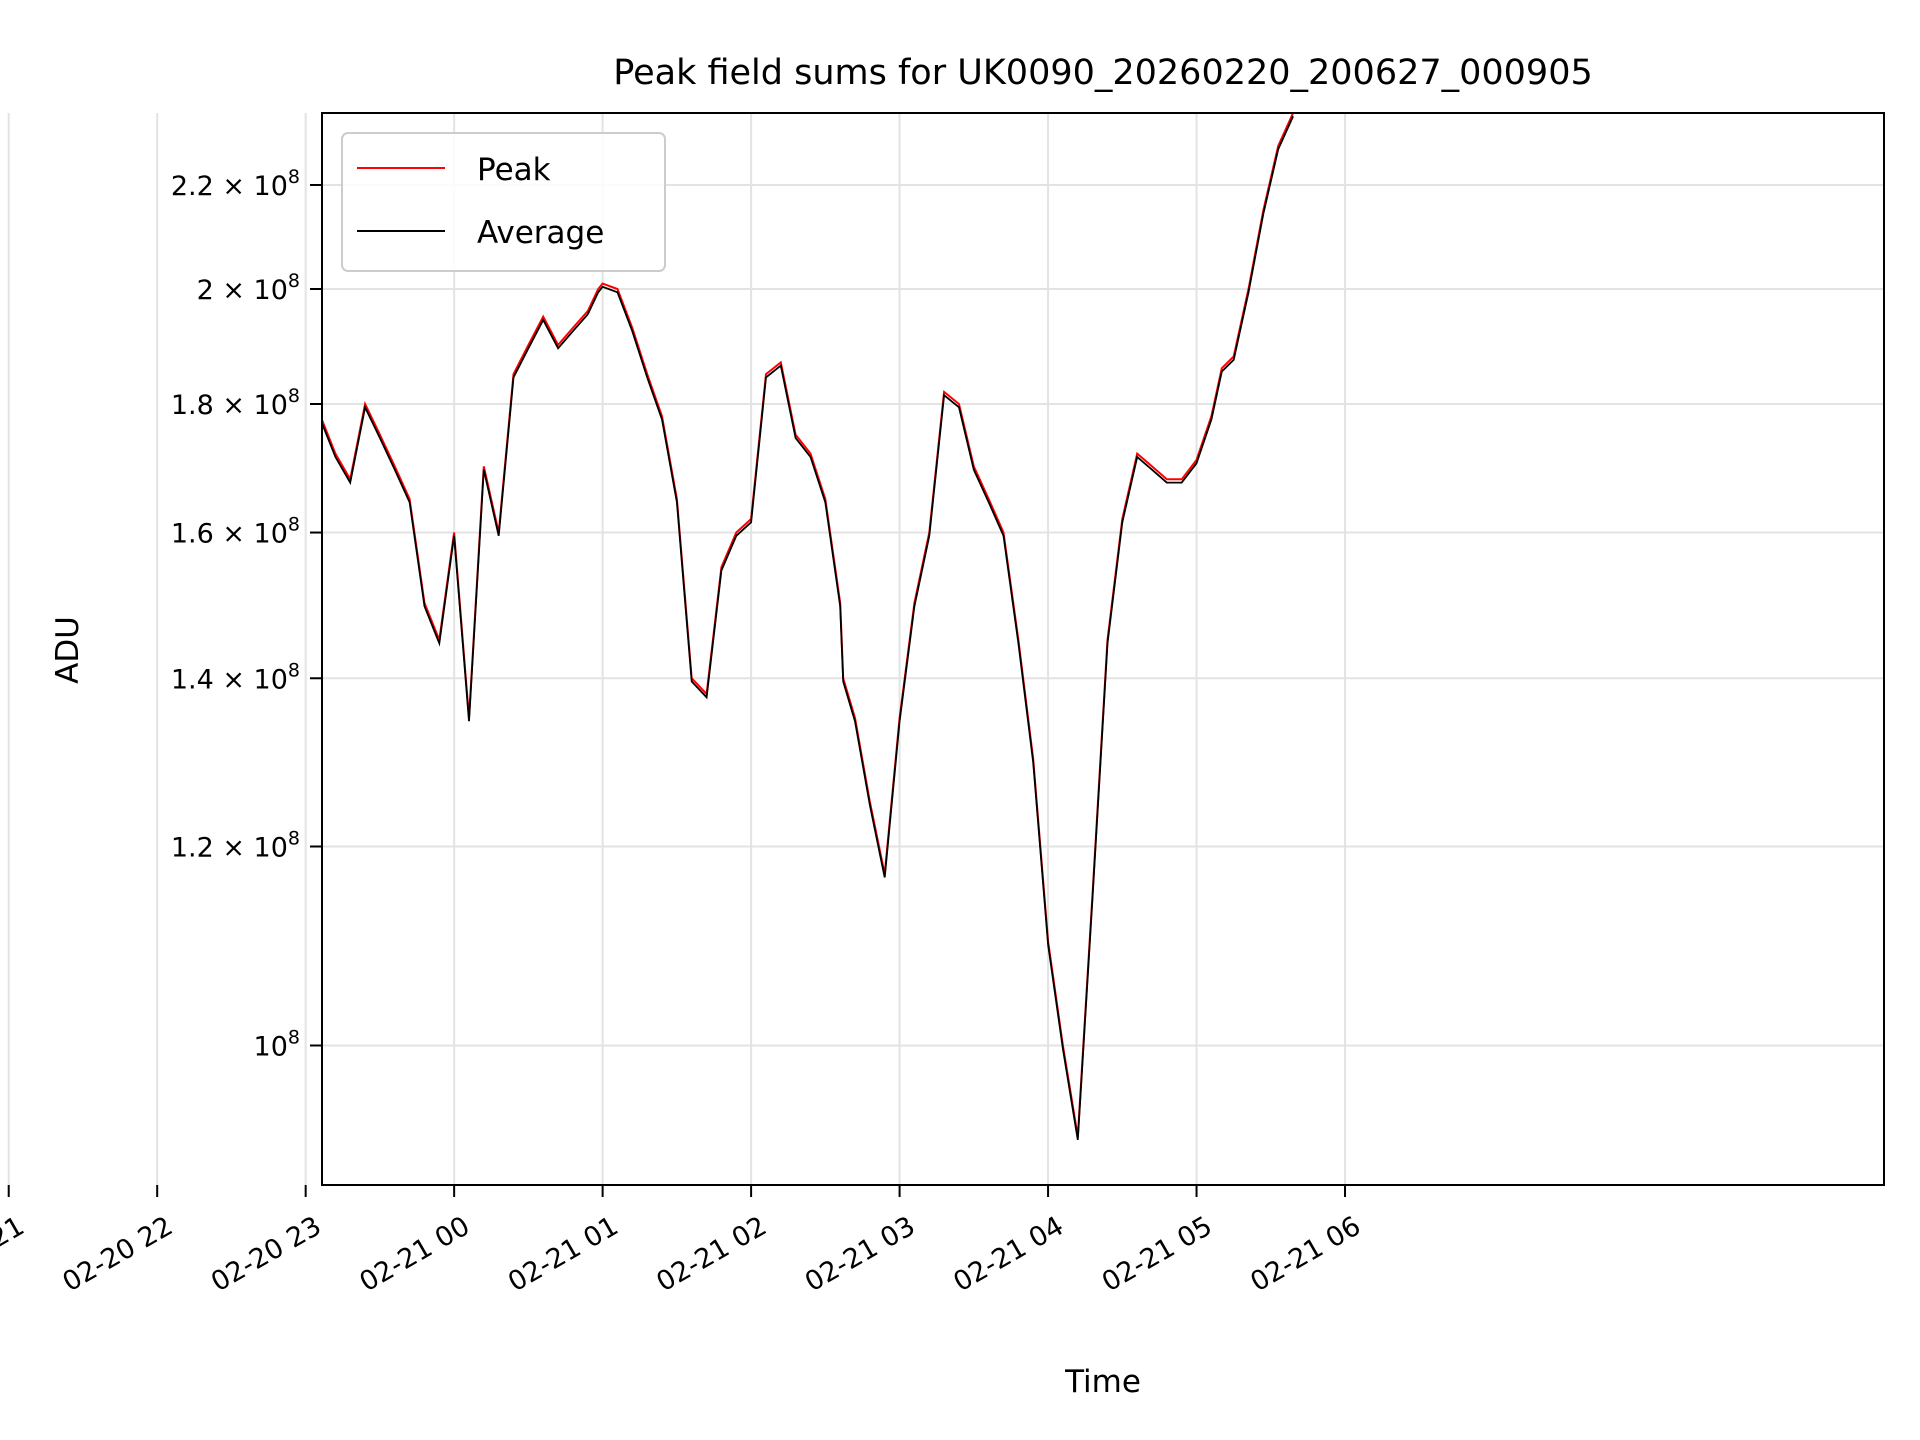 Image resolution: width=1920 pixels, height=1440 pixels. I want to click on y-axis-label: ADU, so click(68, 650).